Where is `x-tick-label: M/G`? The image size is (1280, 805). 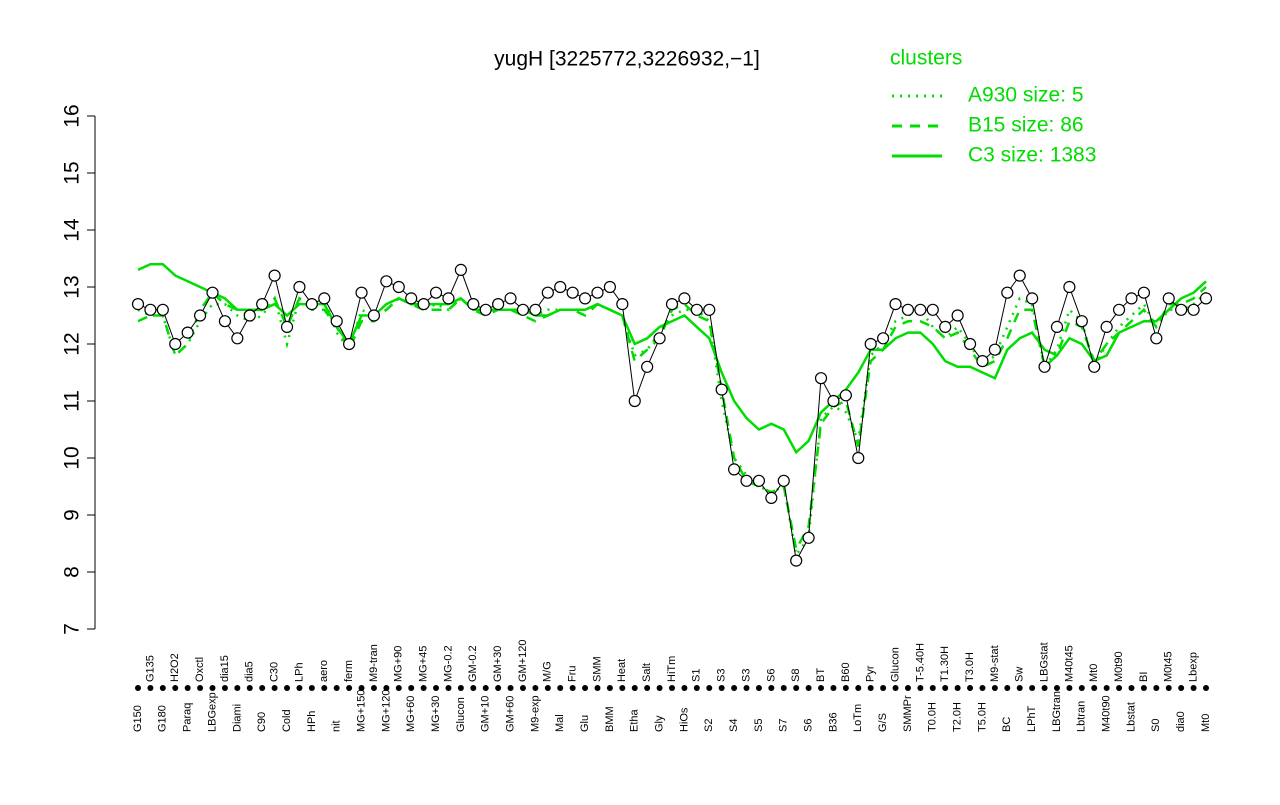
x-tick-label: M/G is located at coordinates (548, 671).